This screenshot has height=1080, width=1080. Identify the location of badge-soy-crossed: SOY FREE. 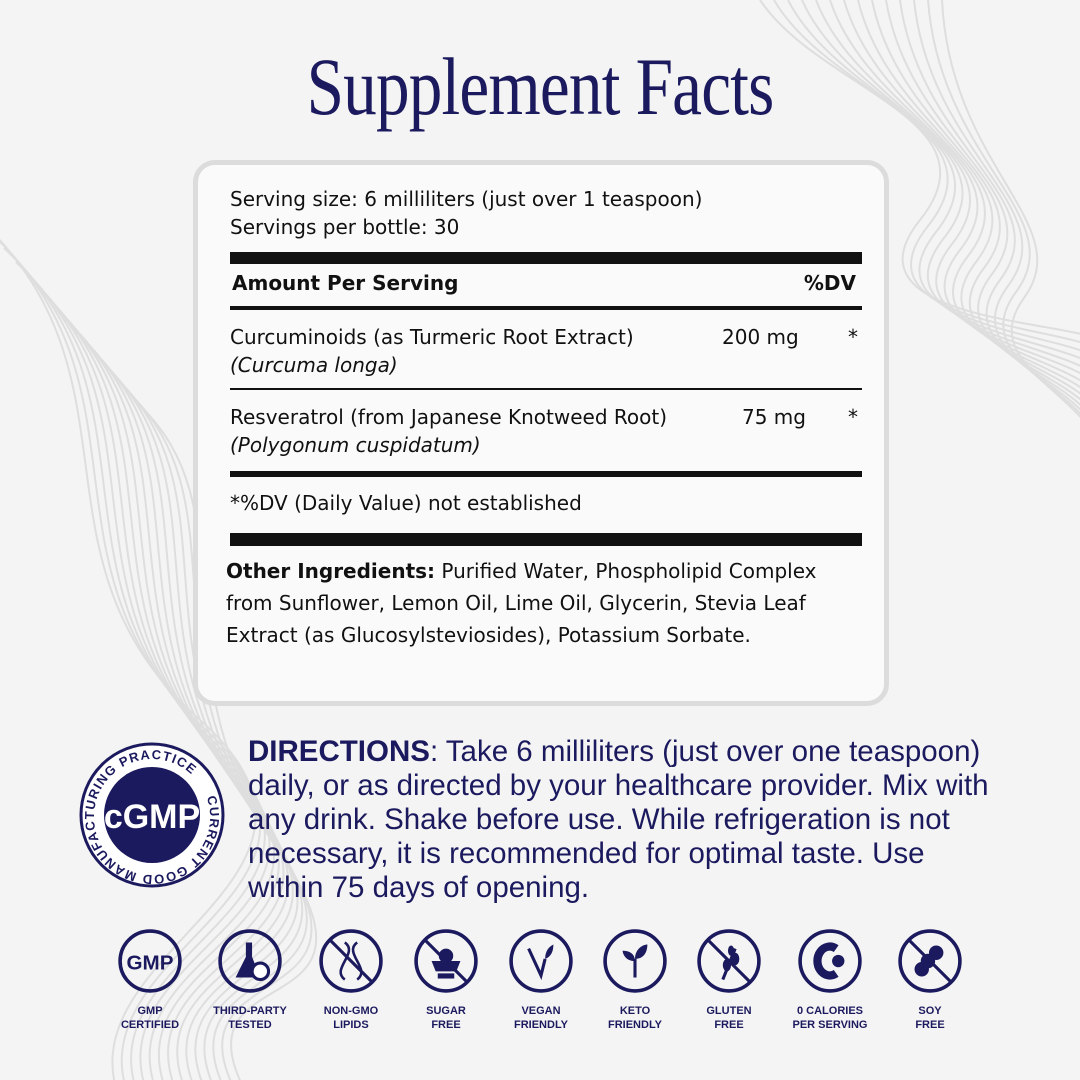
(930, 980).